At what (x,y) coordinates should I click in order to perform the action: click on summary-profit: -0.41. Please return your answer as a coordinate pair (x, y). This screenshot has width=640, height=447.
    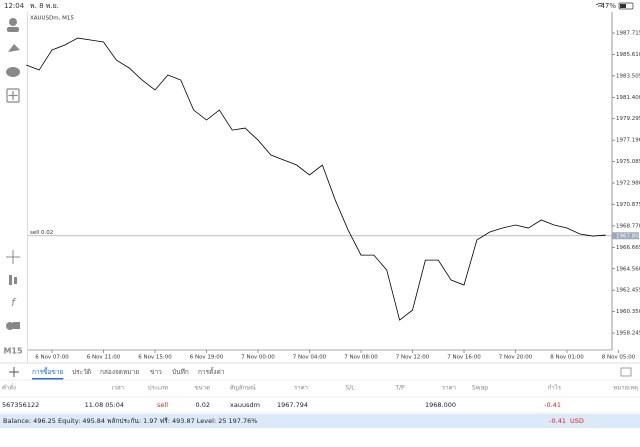
    Looking at the image, I should click on (557, 421).